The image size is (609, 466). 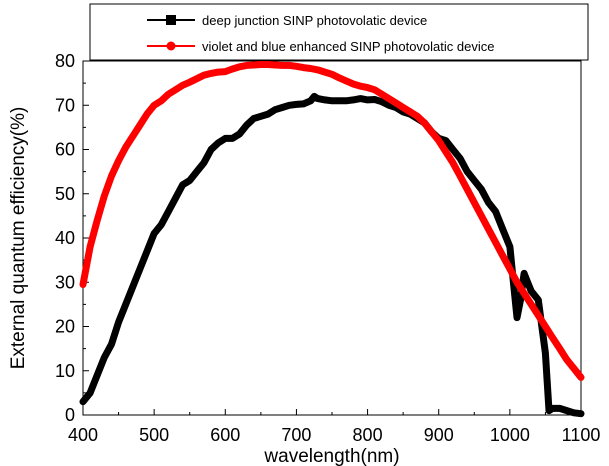 What do you see at coordinates (83, 435) in the screenshot?
I see `x-tick-label: 400` at bounding box center [83, 435].